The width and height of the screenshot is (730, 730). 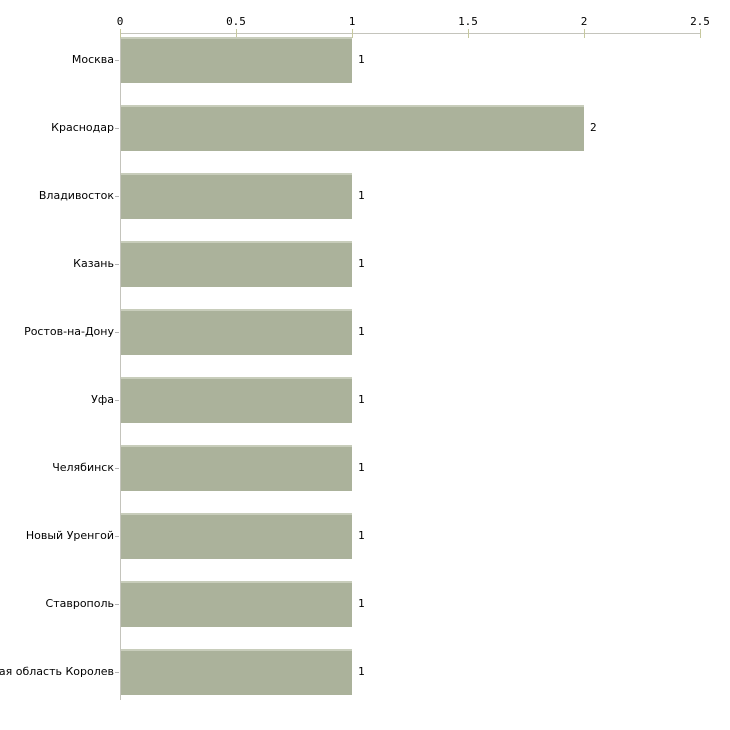 What do you see at coordinates (584, 21) in the screenshot?
I see `x-axis-tick-label: 2` at bounding box center [584, 21].